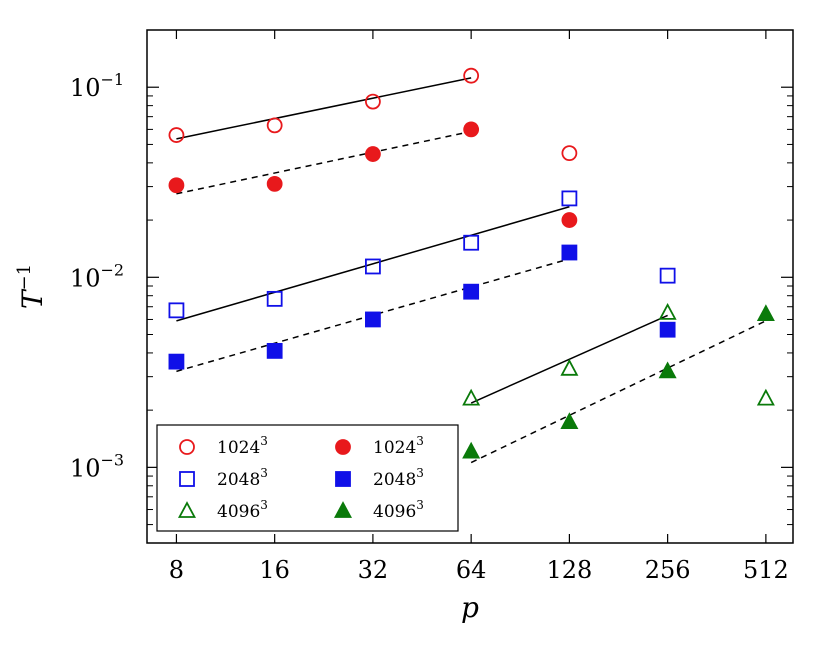 The width and height of the screenshot is (830, 653). What do you see at coordinates (187, 479) in the screenshot?
I see `legend-marker-square-open` at bounding box center [187, 479].